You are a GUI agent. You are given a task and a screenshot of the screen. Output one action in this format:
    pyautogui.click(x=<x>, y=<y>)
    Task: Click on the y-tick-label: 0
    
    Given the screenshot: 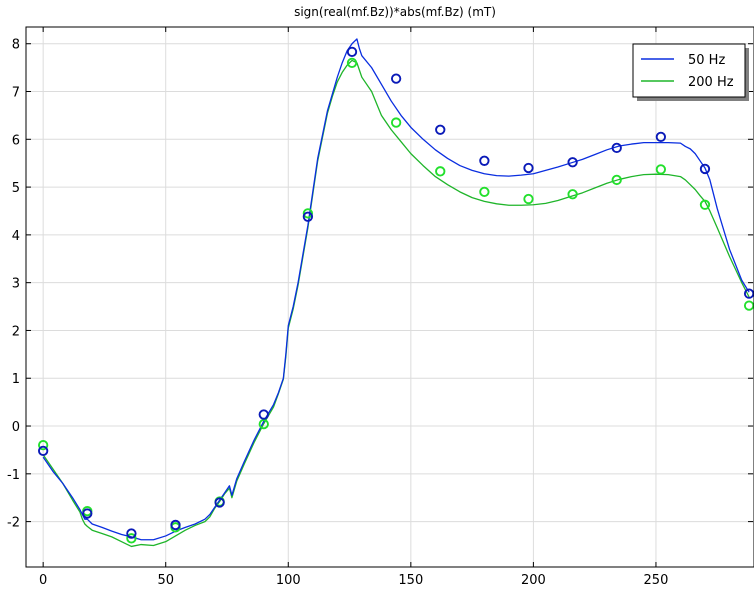 What is the action you would take?
    pyautogui.click(x=16, y=427)
    